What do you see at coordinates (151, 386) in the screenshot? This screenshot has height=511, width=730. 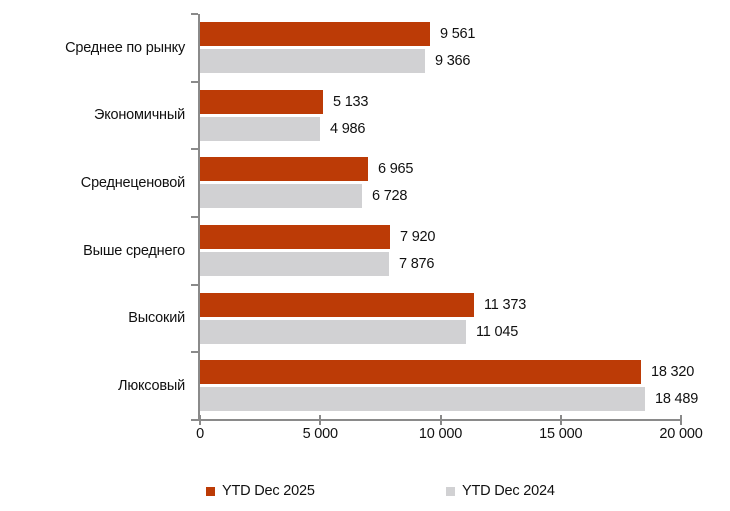 I see `category-label: Люксовый` at bounding box center [151, 386].